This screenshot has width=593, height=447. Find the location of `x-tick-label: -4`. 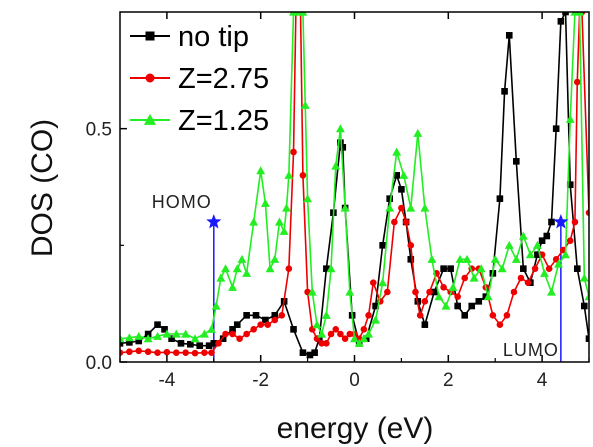

x-tick-label: -4 is located at coordinates (166, 380).